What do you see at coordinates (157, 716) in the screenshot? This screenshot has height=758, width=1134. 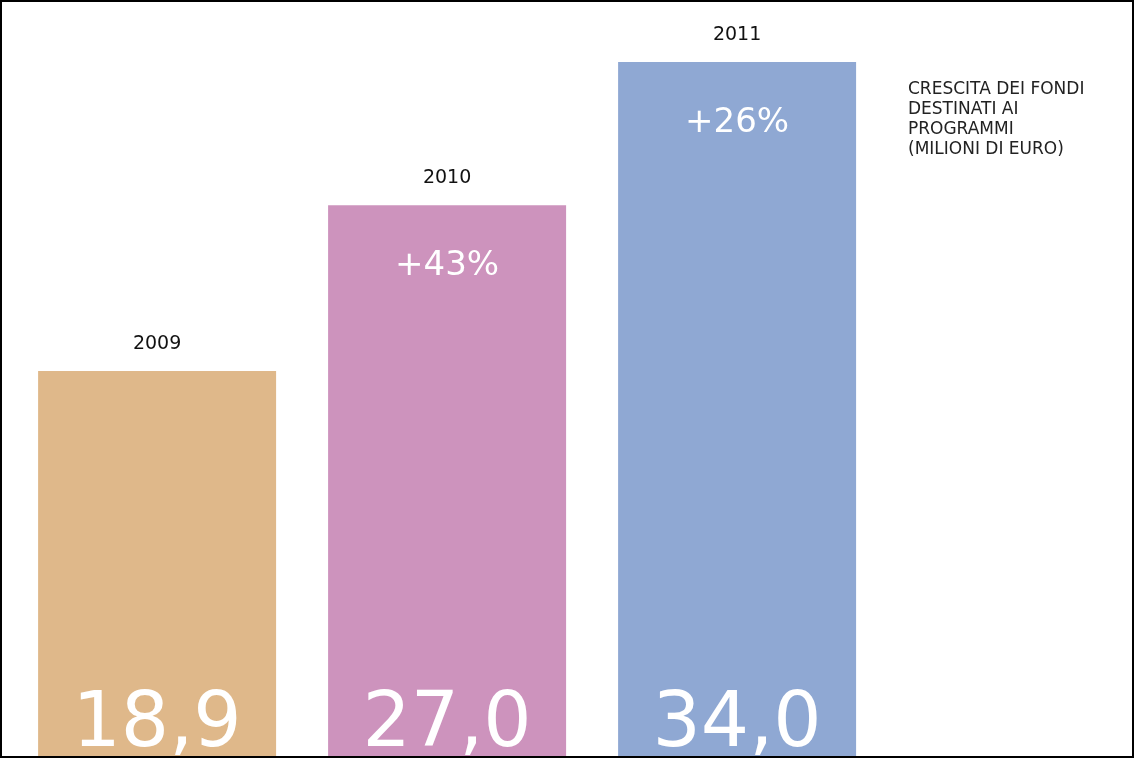 I see `data-label: 18,9` at bounding box center [157, 716].